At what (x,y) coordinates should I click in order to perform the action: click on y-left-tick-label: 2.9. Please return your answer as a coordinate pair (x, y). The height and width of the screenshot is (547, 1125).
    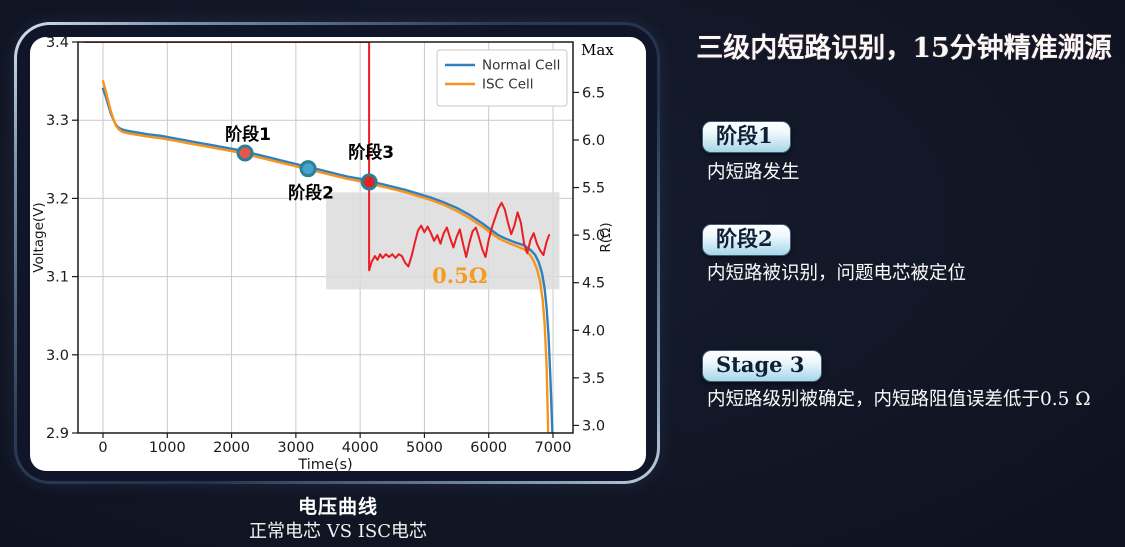
    Looking at the image, I should click on (57, 434).